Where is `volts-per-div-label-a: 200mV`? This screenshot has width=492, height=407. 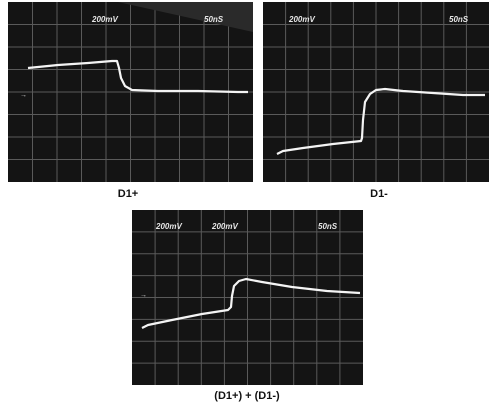 volts-per-div-label-a: 200mV is located at coordinates (168, 226).